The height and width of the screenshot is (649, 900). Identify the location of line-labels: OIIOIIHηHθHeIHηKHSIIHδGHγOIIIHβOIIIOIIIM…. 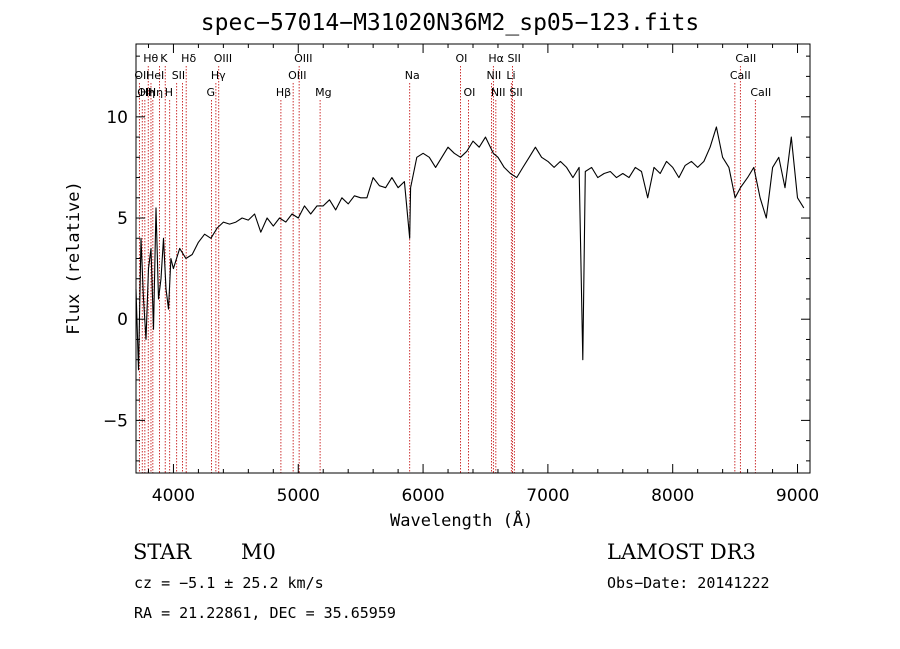
(452, 75).